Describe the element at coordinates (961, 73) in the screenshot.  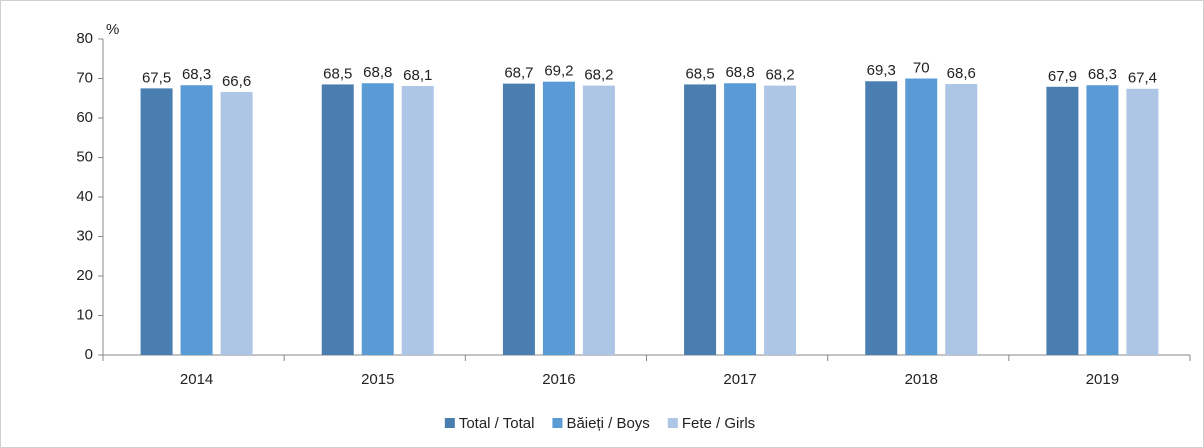
I see `data-label: 68,6` at that location.